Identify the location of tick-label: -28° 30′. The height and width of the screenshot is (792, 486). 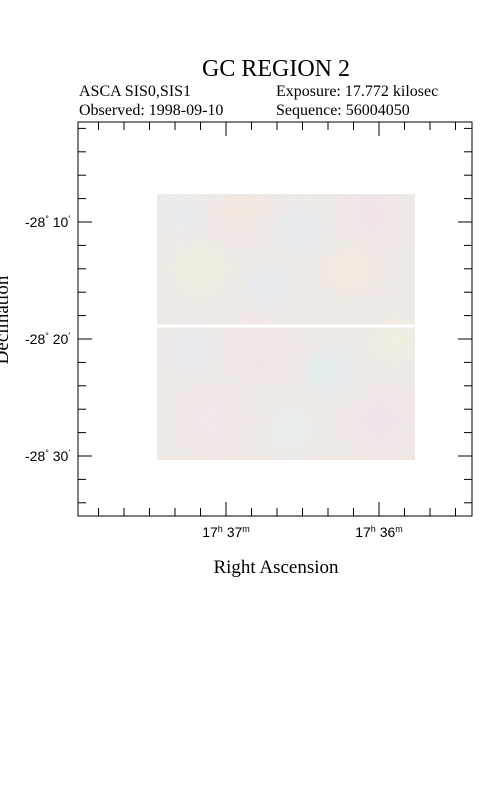
(47, 456).